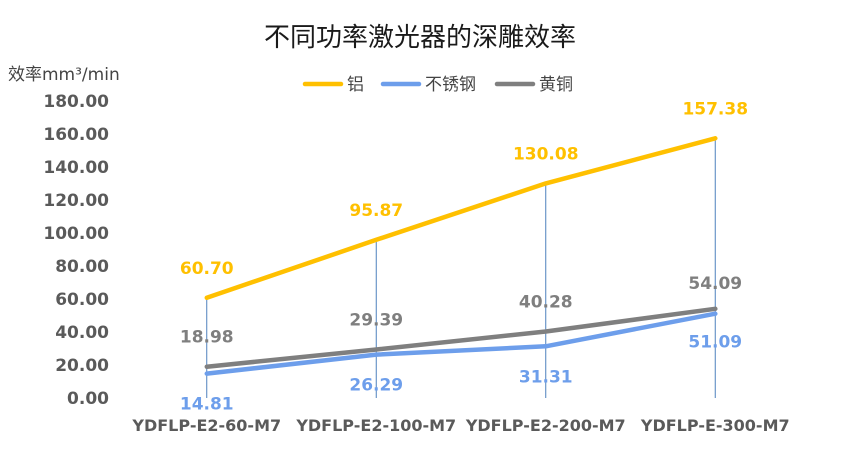 This screenshot has height=469, width=860. Describe the element at coordinates (546, 377) in the screenshot. I see `data-label: 31.31` at that location.